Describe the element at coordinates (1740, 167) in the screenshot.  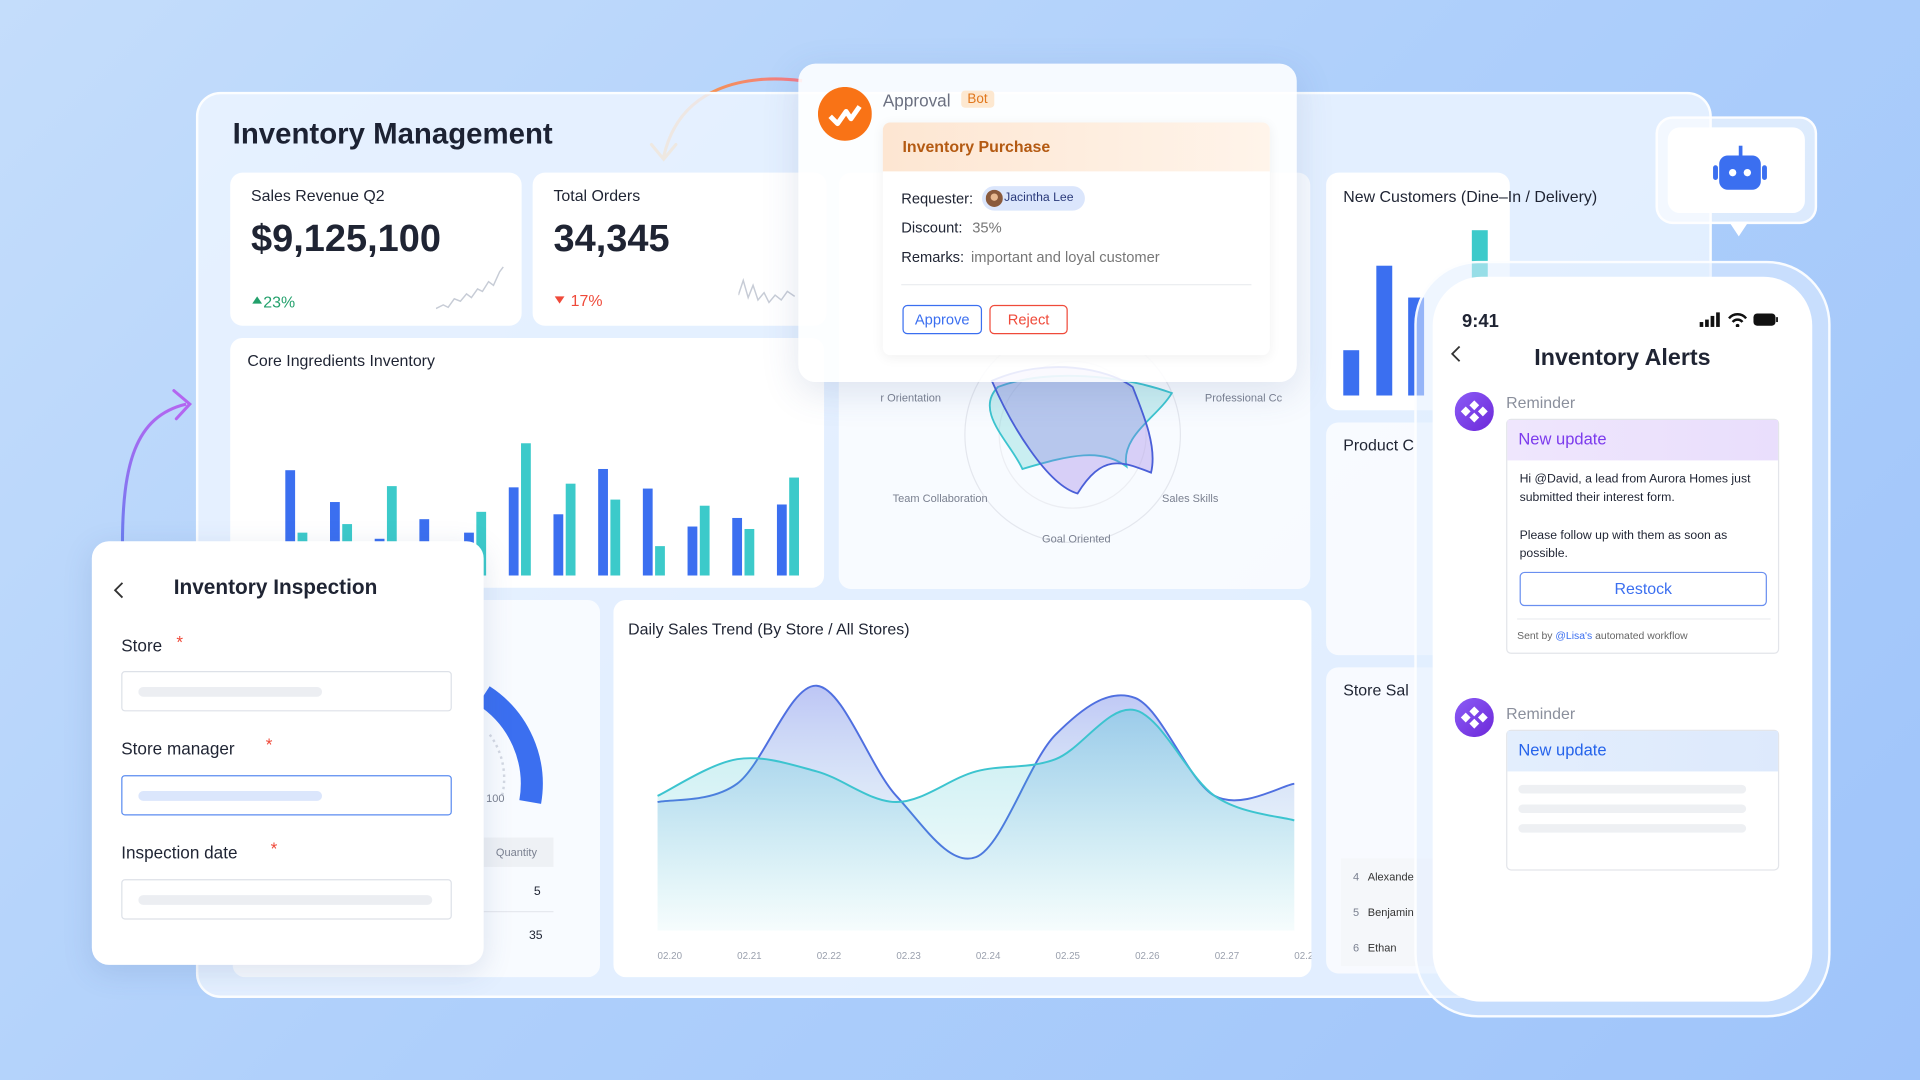
I see `bot-icon` at that location.